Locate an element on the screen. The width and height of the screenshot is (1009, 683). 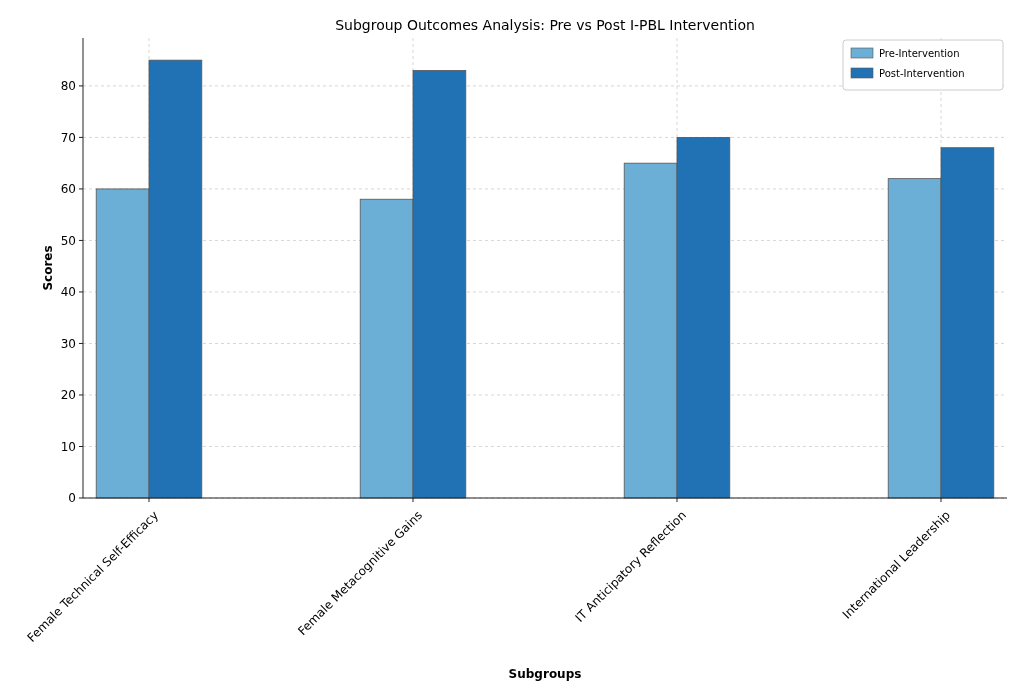
y-tick-label: 40 is located at coordinates (68, 292).